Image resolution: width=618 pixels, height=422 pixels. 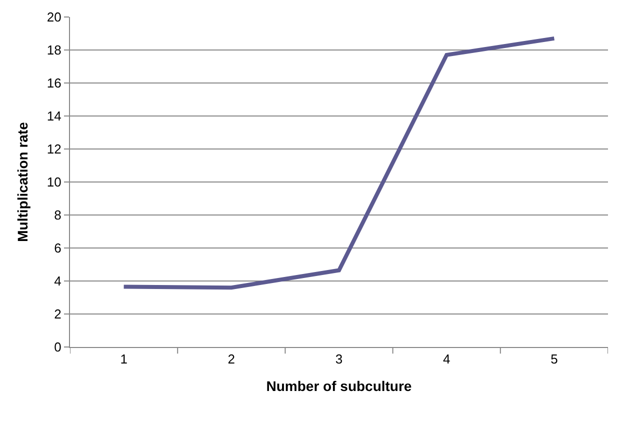 What do you see at coordinates (232, 359) in the screenshot?
I see `x-tick-label: 2` at bounding box center [232, 359].